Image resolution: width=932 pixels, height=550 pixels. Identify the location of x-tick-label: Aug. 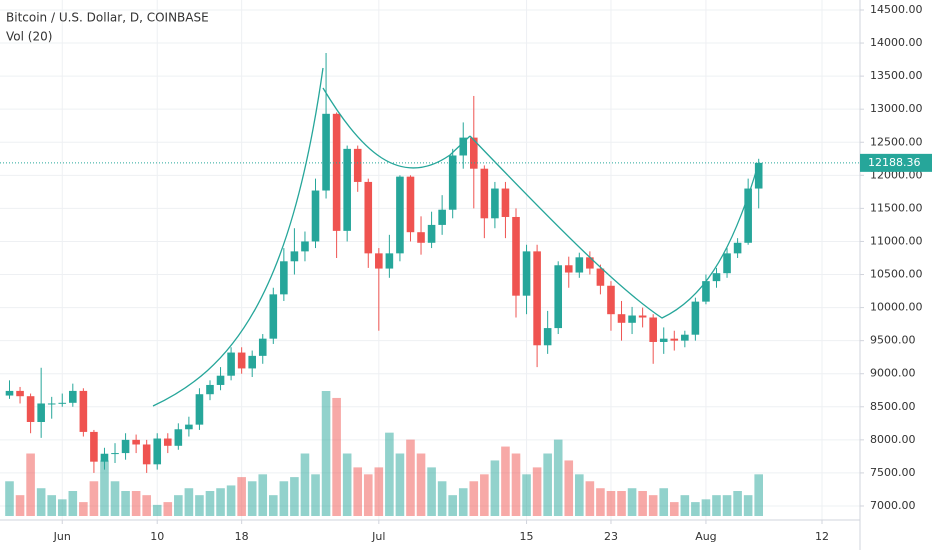
(705, 536).